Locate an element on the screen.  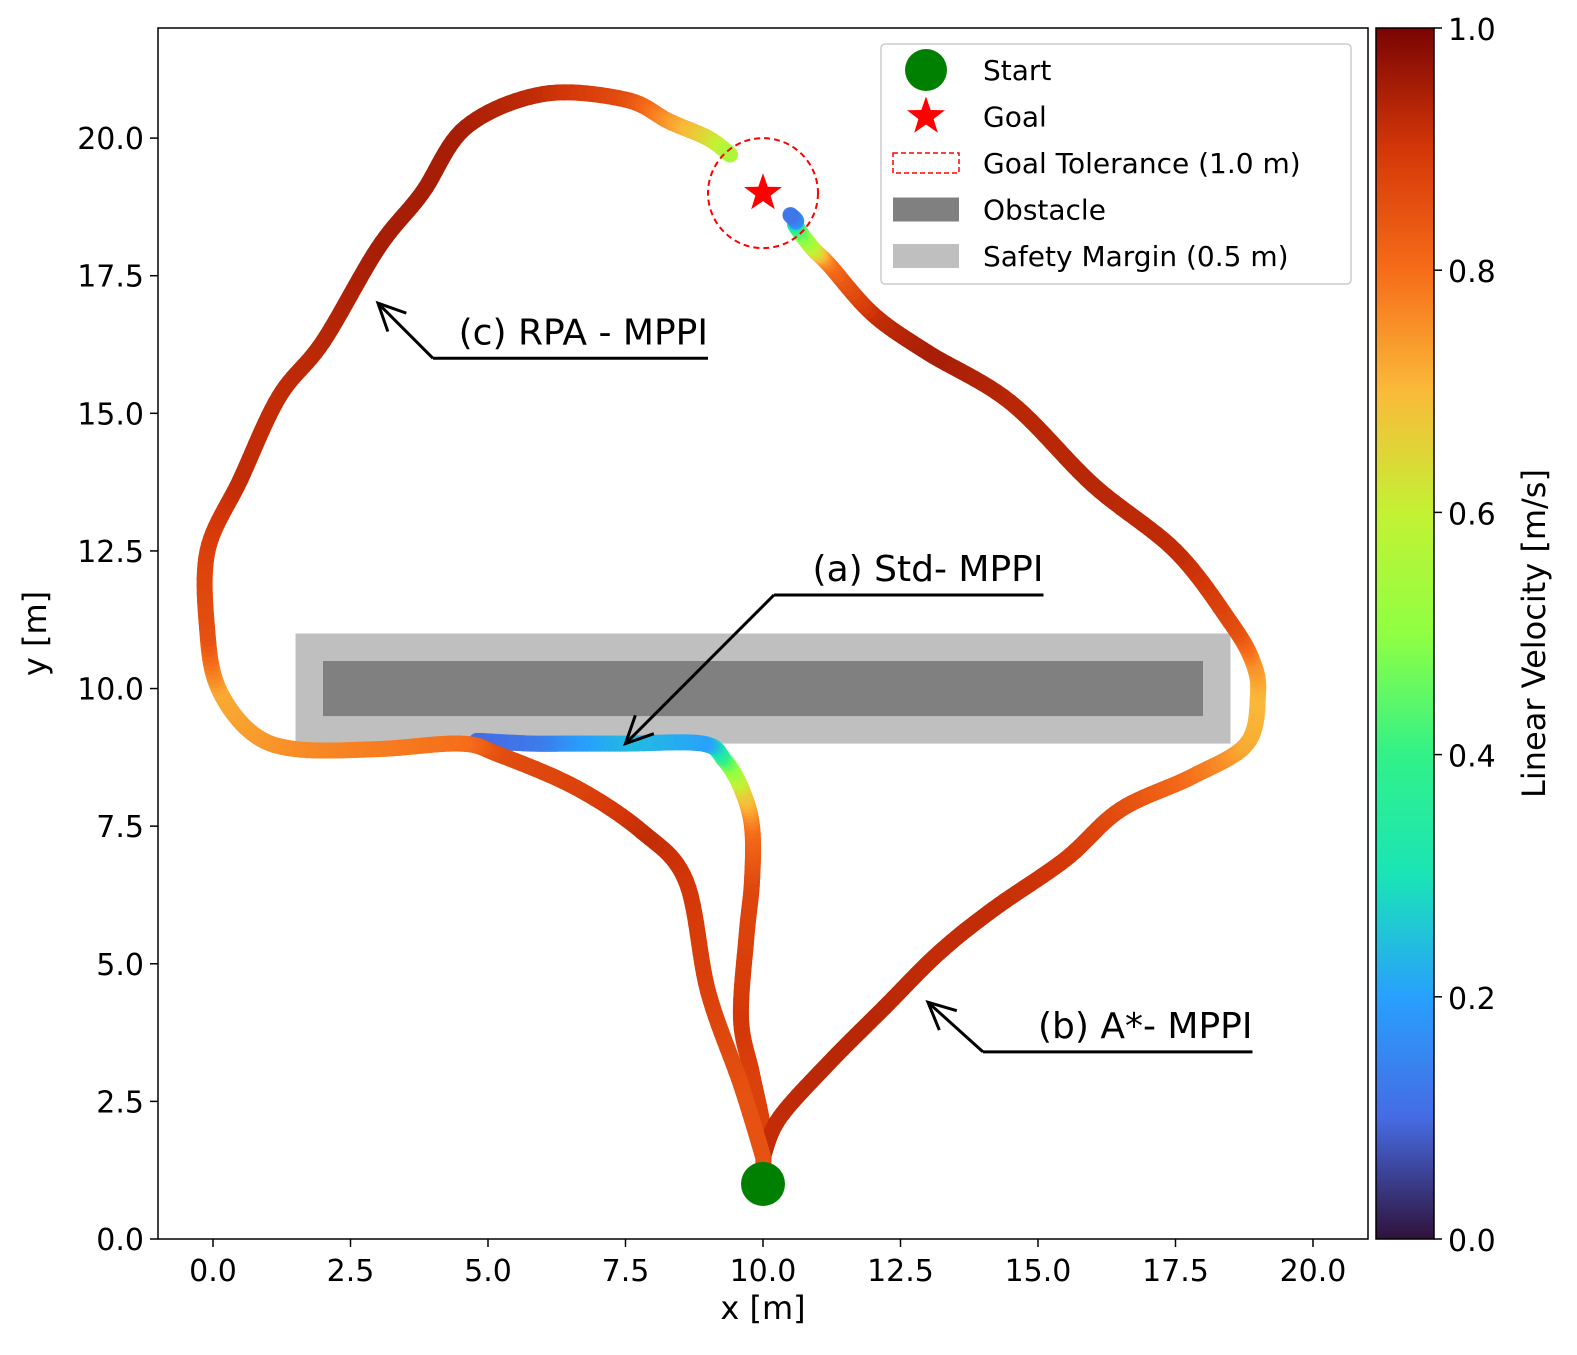
y-tick-label: 7.5 is located at coordinates (120, 827).